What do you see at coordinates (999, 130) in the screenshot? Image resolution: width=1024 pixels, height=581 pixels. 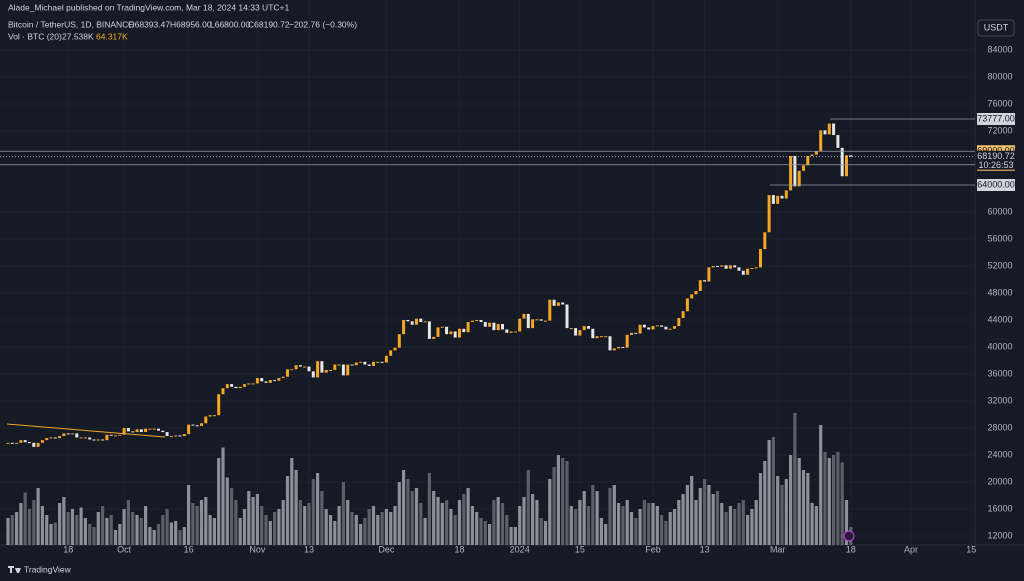 I see `y-tick-label: 72000` at bounding box center [999, 130].